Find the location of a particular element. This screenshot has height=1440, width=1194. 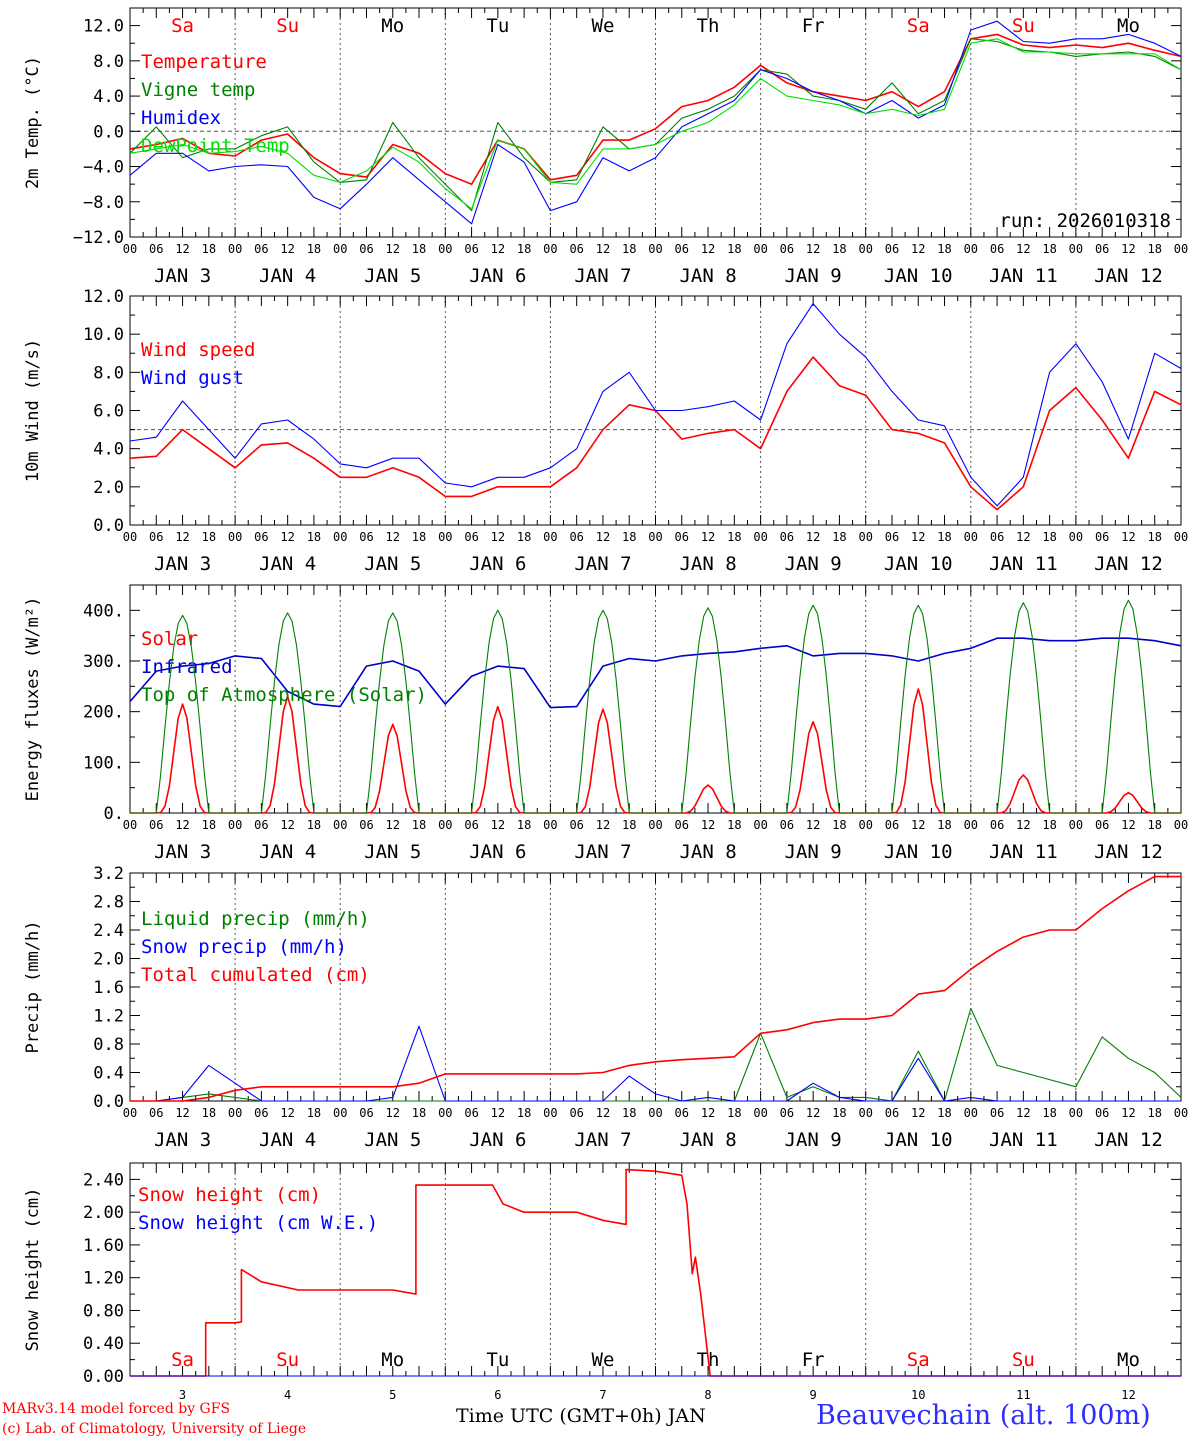

panel-5-day-number: 9 is located at coordinates (813, 1395).